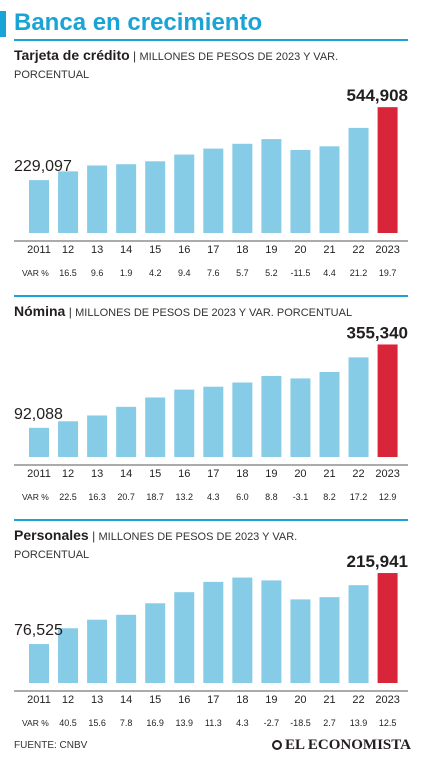  Describe the element at coordinates (348, 745) in the screenshot. I see `logo-text: EL ECONOMISTA` at that location.